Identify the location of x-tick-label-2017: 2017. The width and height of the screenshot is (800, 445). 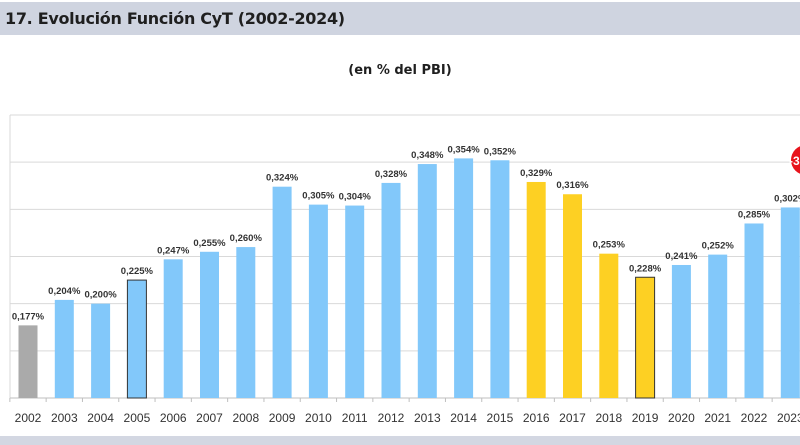
(572, 418).